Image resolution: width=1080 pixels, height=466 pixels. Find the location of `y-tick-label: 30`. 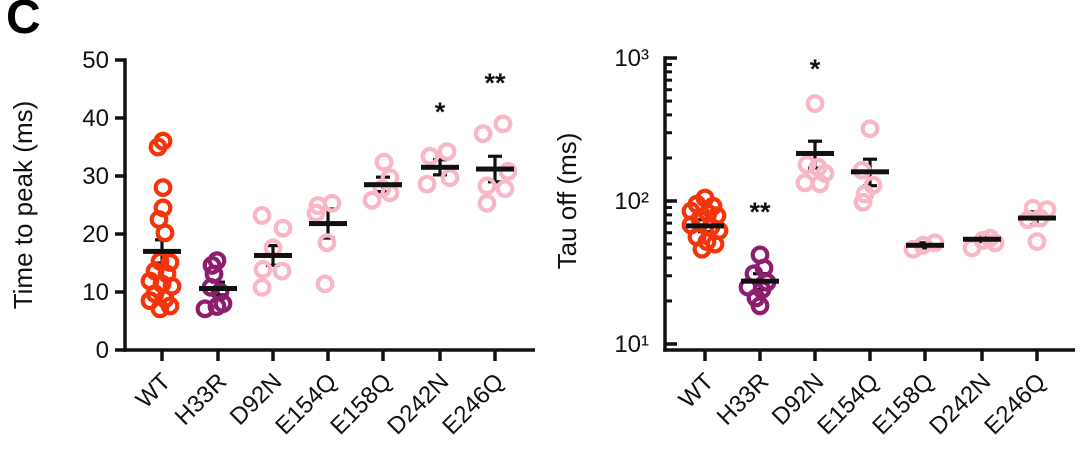

y-tick-label: 30 is located at coordinates (95, 176).